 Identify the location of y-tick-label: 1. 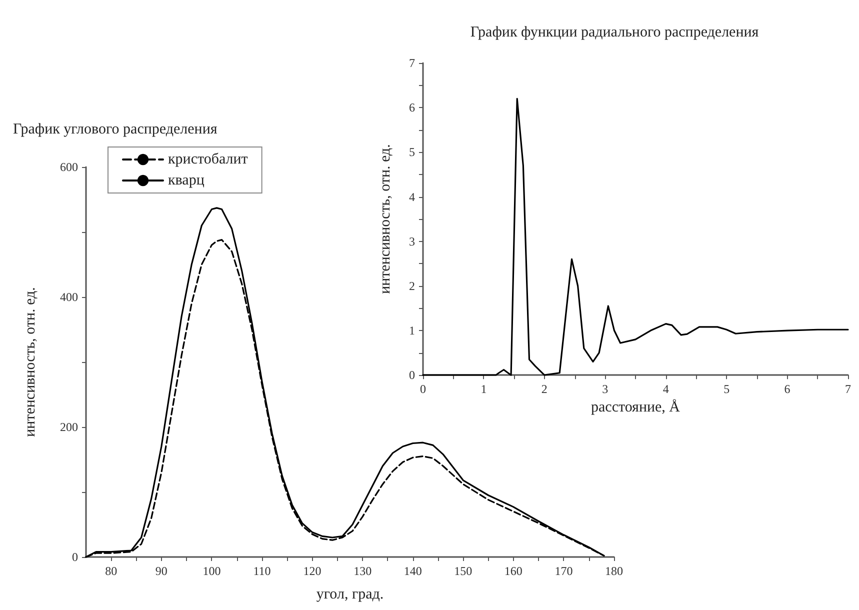
(412, 331).